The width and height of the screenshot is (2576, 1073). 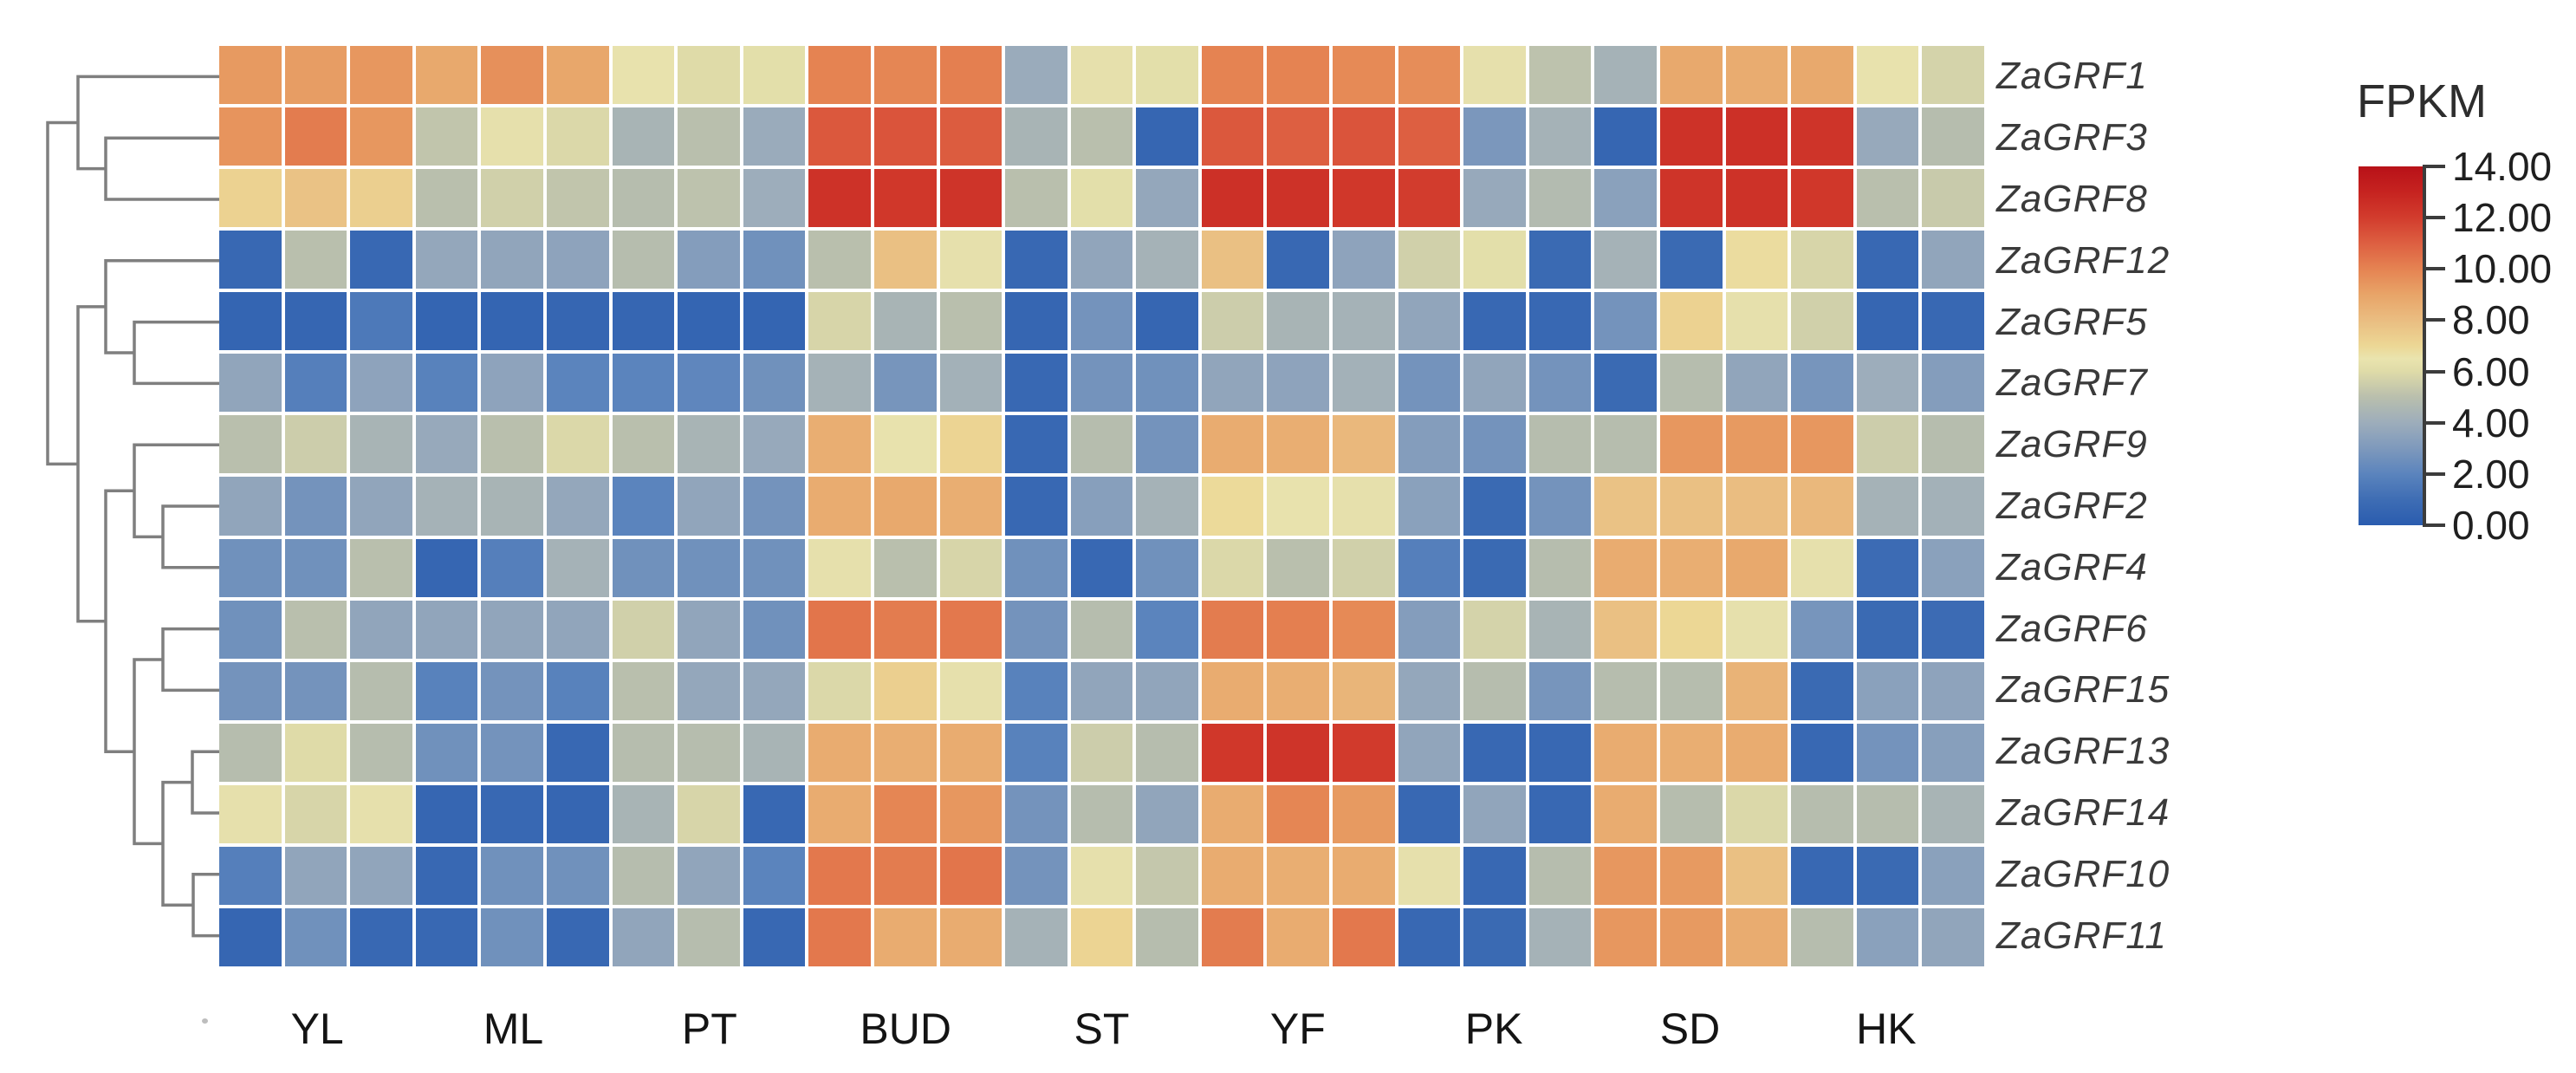 I want to click on colorbar-tick-label: 4.00, so click(x=2491, y=422).